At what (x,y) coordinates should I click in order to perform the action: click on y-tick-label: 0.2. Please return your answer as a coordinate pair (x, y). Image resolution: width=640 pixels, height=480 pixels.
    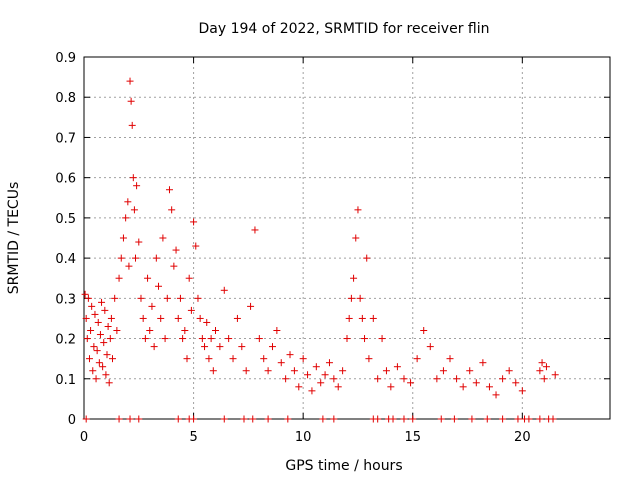
    Looking at the image, I should click on (65, 340).